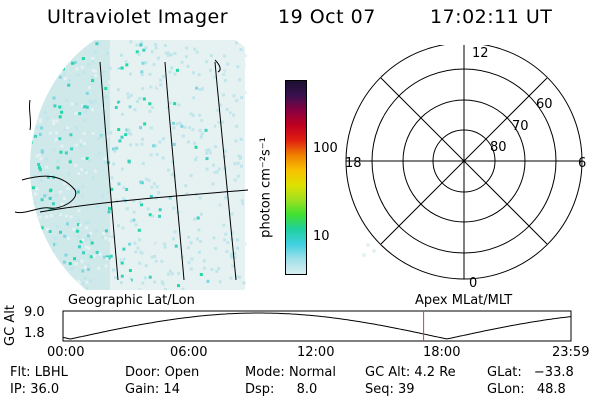 The width and height of the screenshot is (600, 400). What do you see at coordinates (174, 171) in the screenshot?
I see `longitude-line` at bounding box center [174, 171].